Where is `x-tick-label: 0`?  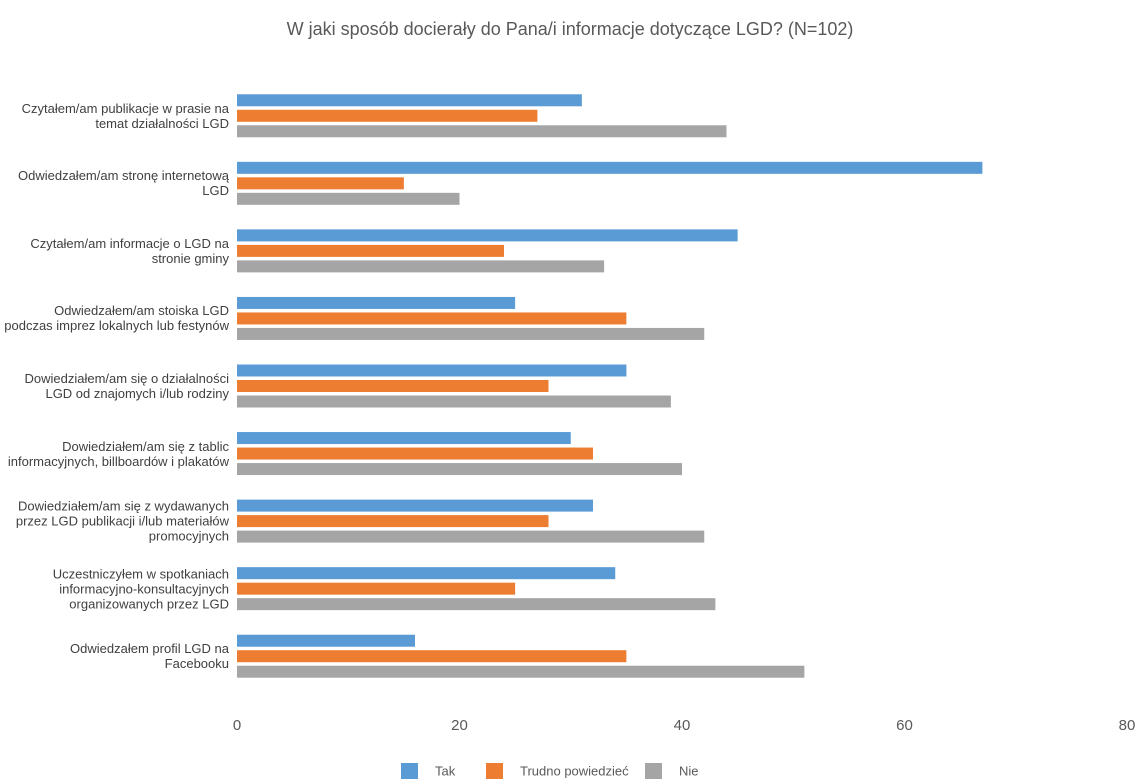 x-tick-label: 0 is located at coordinates (237, 725).